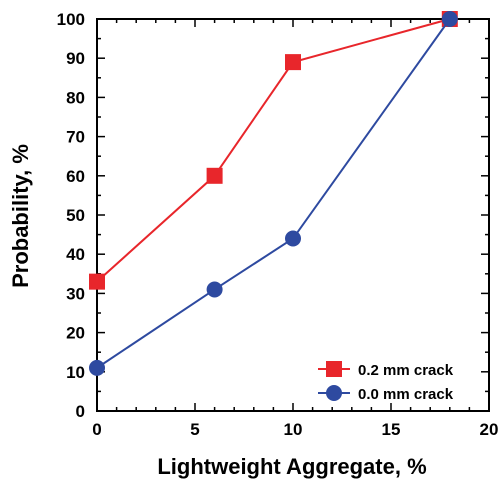  What do you see at coordinates (386, 382) in the screenshot?
I see `legend: 0.2 mm crack 0.0 mm crack` at bounding box center [386, 382].